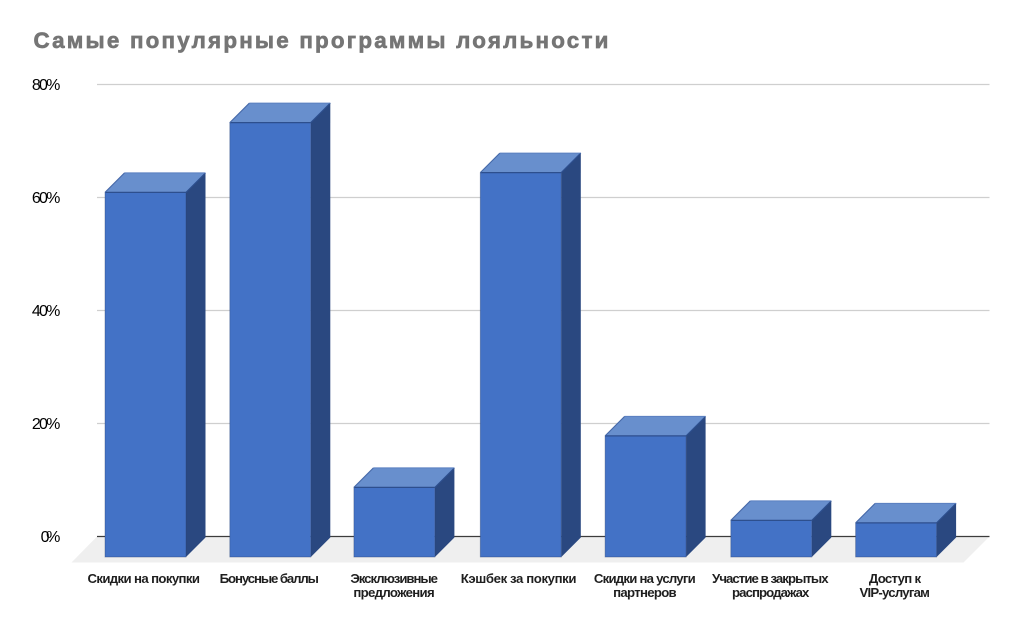  I want to click on svg-text:Самые популярные программы лоя: Самые популярные программы лояльности, so click(322, 40).